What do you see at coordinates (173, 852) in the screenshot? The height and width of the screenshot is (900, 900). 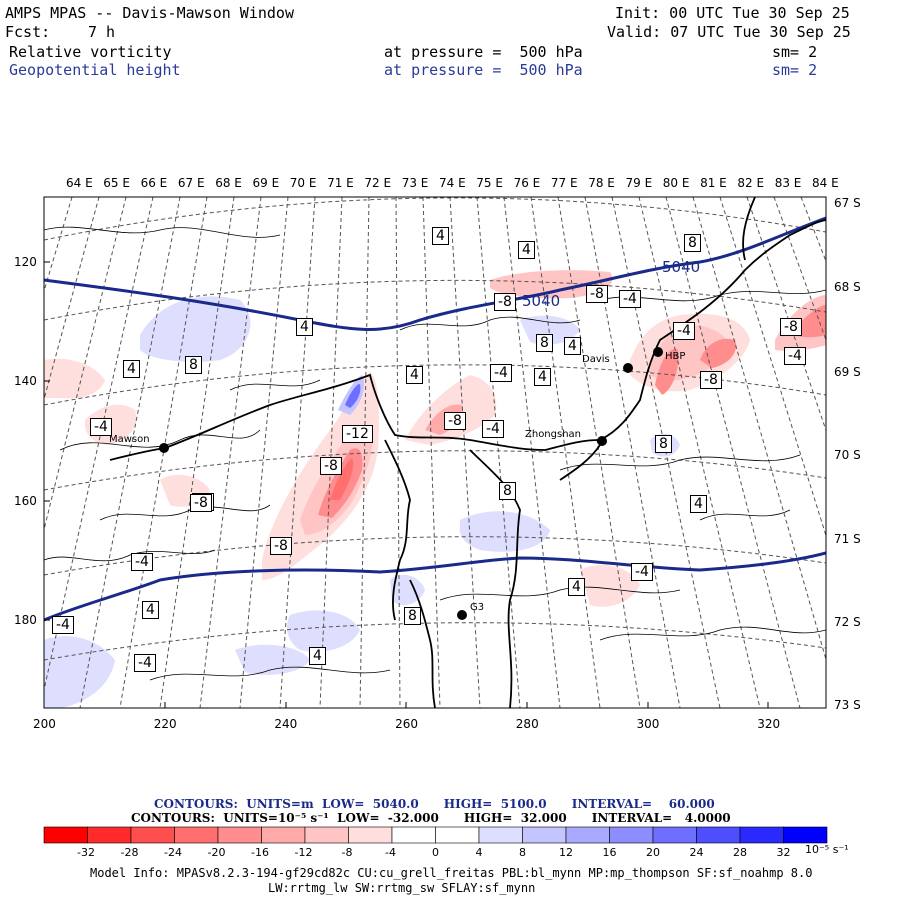 I see `colorbar-label: -24` at bounding box center [173, 852].